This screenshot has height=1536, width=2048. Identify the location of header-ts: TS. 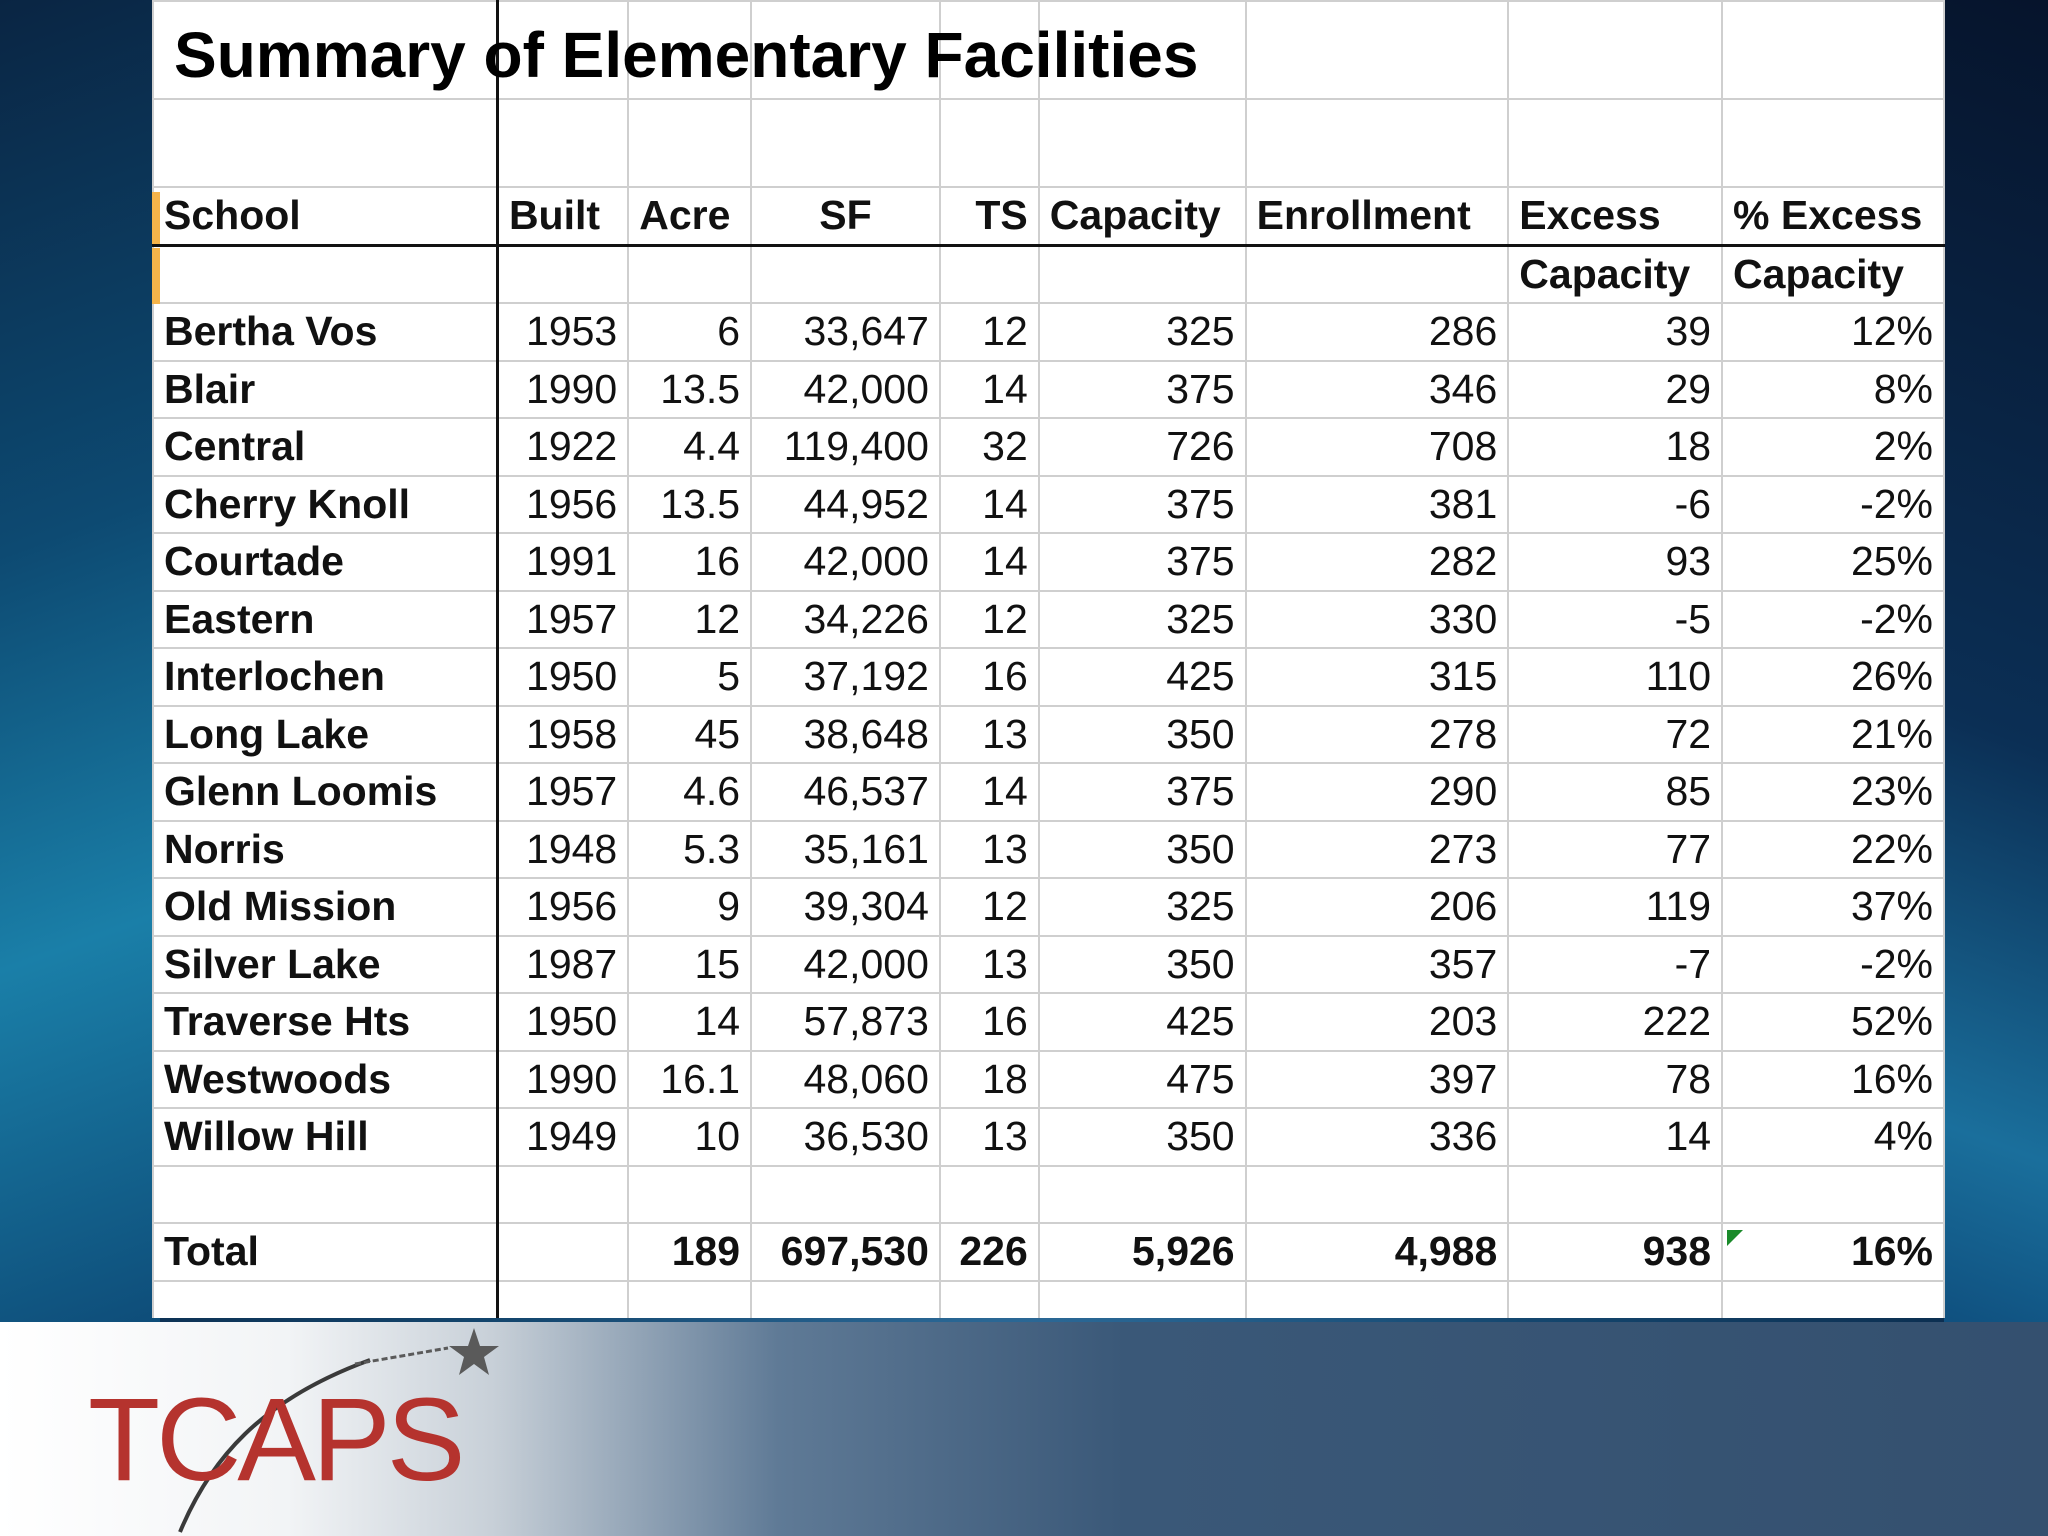
(989, 216).